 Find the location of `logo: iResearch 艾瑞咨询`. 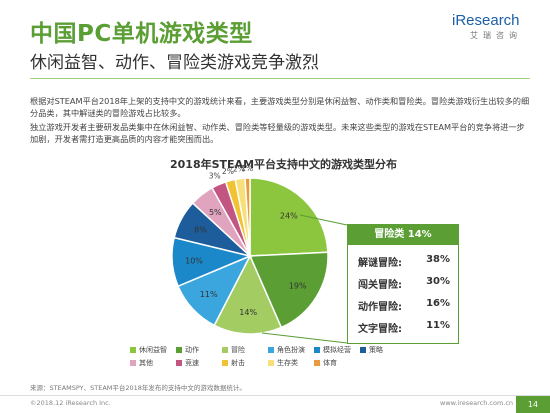

logo: iResearch 艾瑞咨询 is located at coordinates (489, 26).